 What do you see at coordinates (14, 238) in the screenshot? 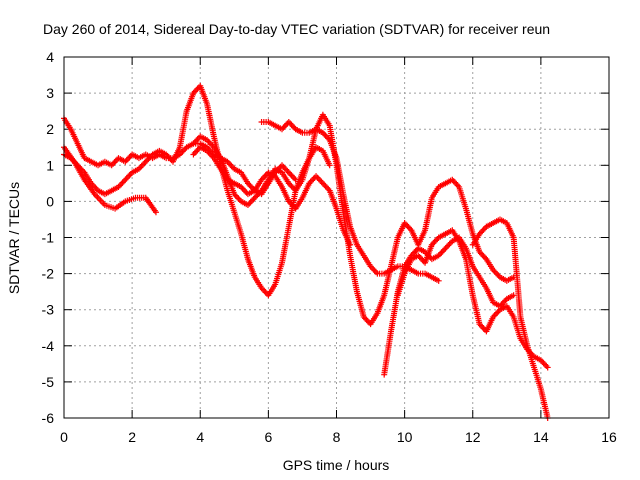
I see `y-axis-label: SDTVAR / TECUs` at bounding box center [14, 238].